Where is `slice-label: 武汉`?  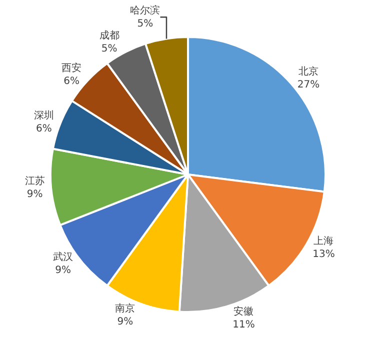 slice-label: 武汉 is located at coordinates (63, 256).